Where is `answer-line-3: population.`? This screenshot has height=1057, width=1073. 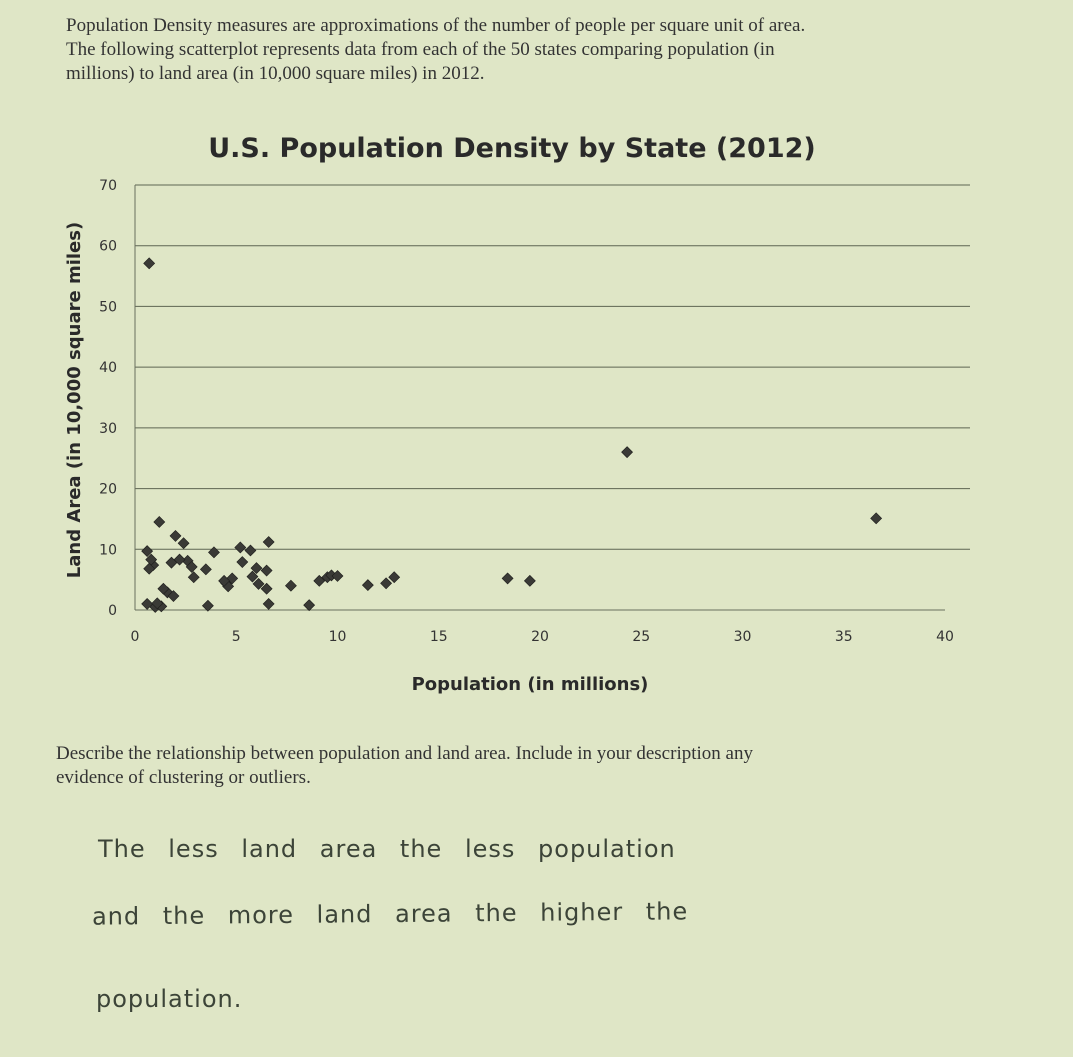 answer-line-3: population. is located at coordinates (169, 999).